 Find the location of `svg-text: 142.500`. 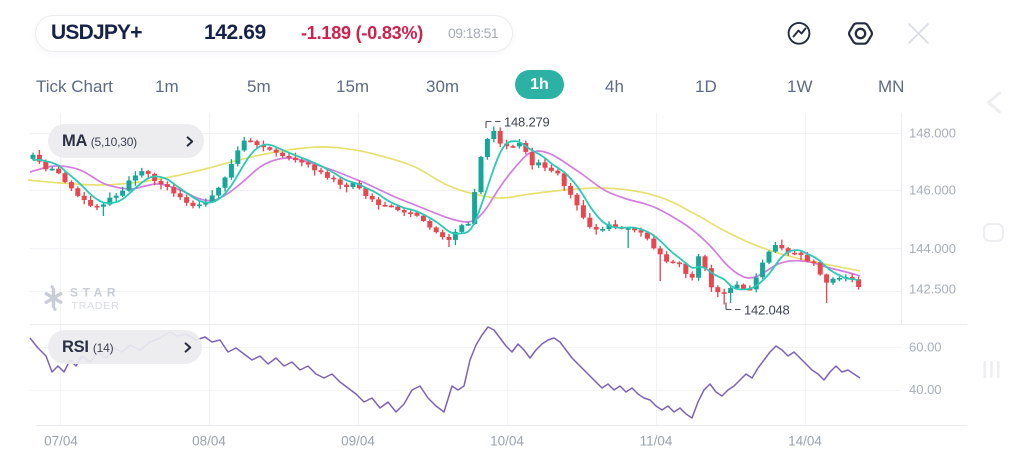

svg-text: 142.500 is located at coordinates (932, 289).